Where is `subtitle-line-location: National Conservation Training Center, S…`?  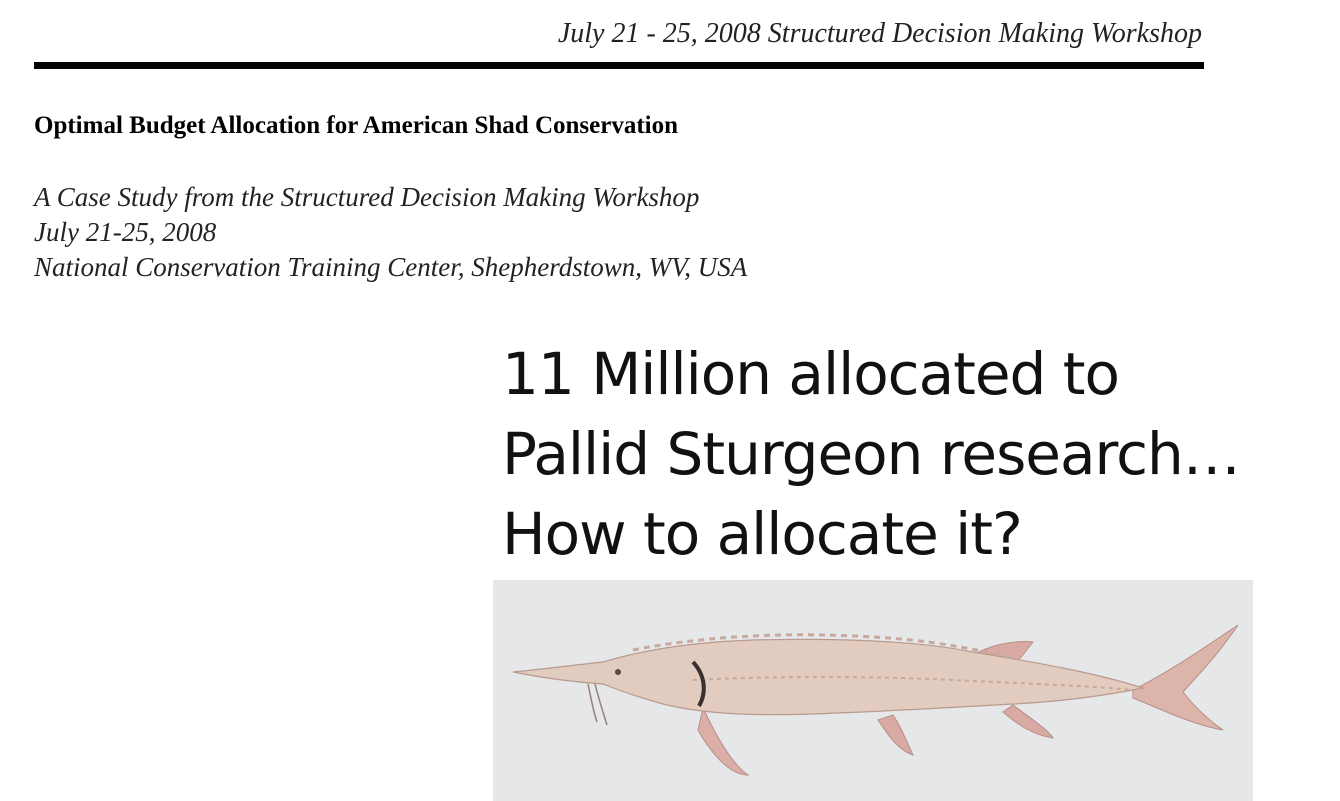 subtitle-line-location: National Conservation Training Center, S… is located at coordinates (391, 267).